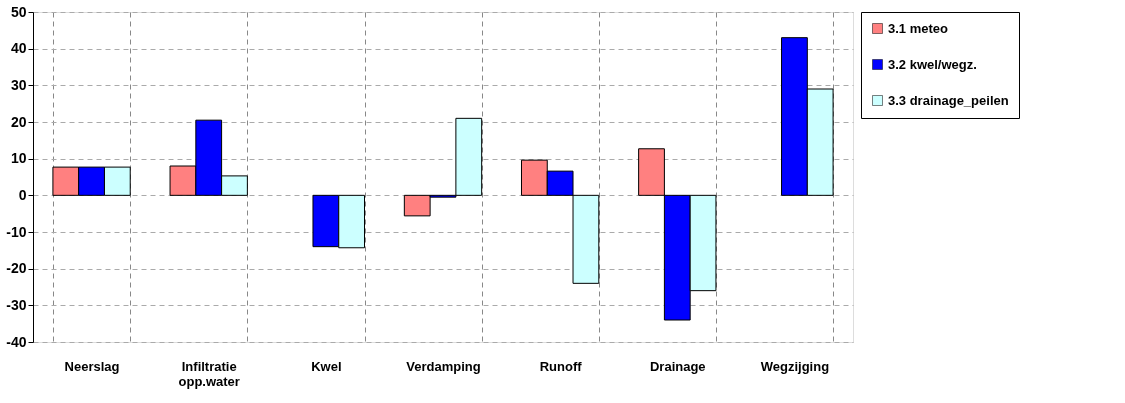 The width and height of the screenshot is (1125, 403). I want to click on x-tick-label: Runoff, so click(561, 366).